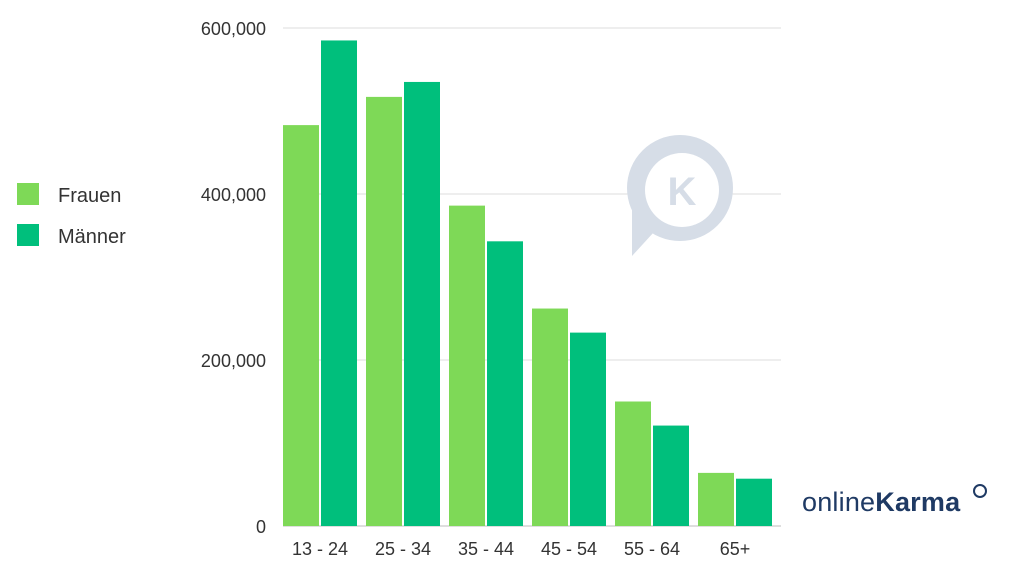  I want to click on logo-ring-icon, so click(980, 491).